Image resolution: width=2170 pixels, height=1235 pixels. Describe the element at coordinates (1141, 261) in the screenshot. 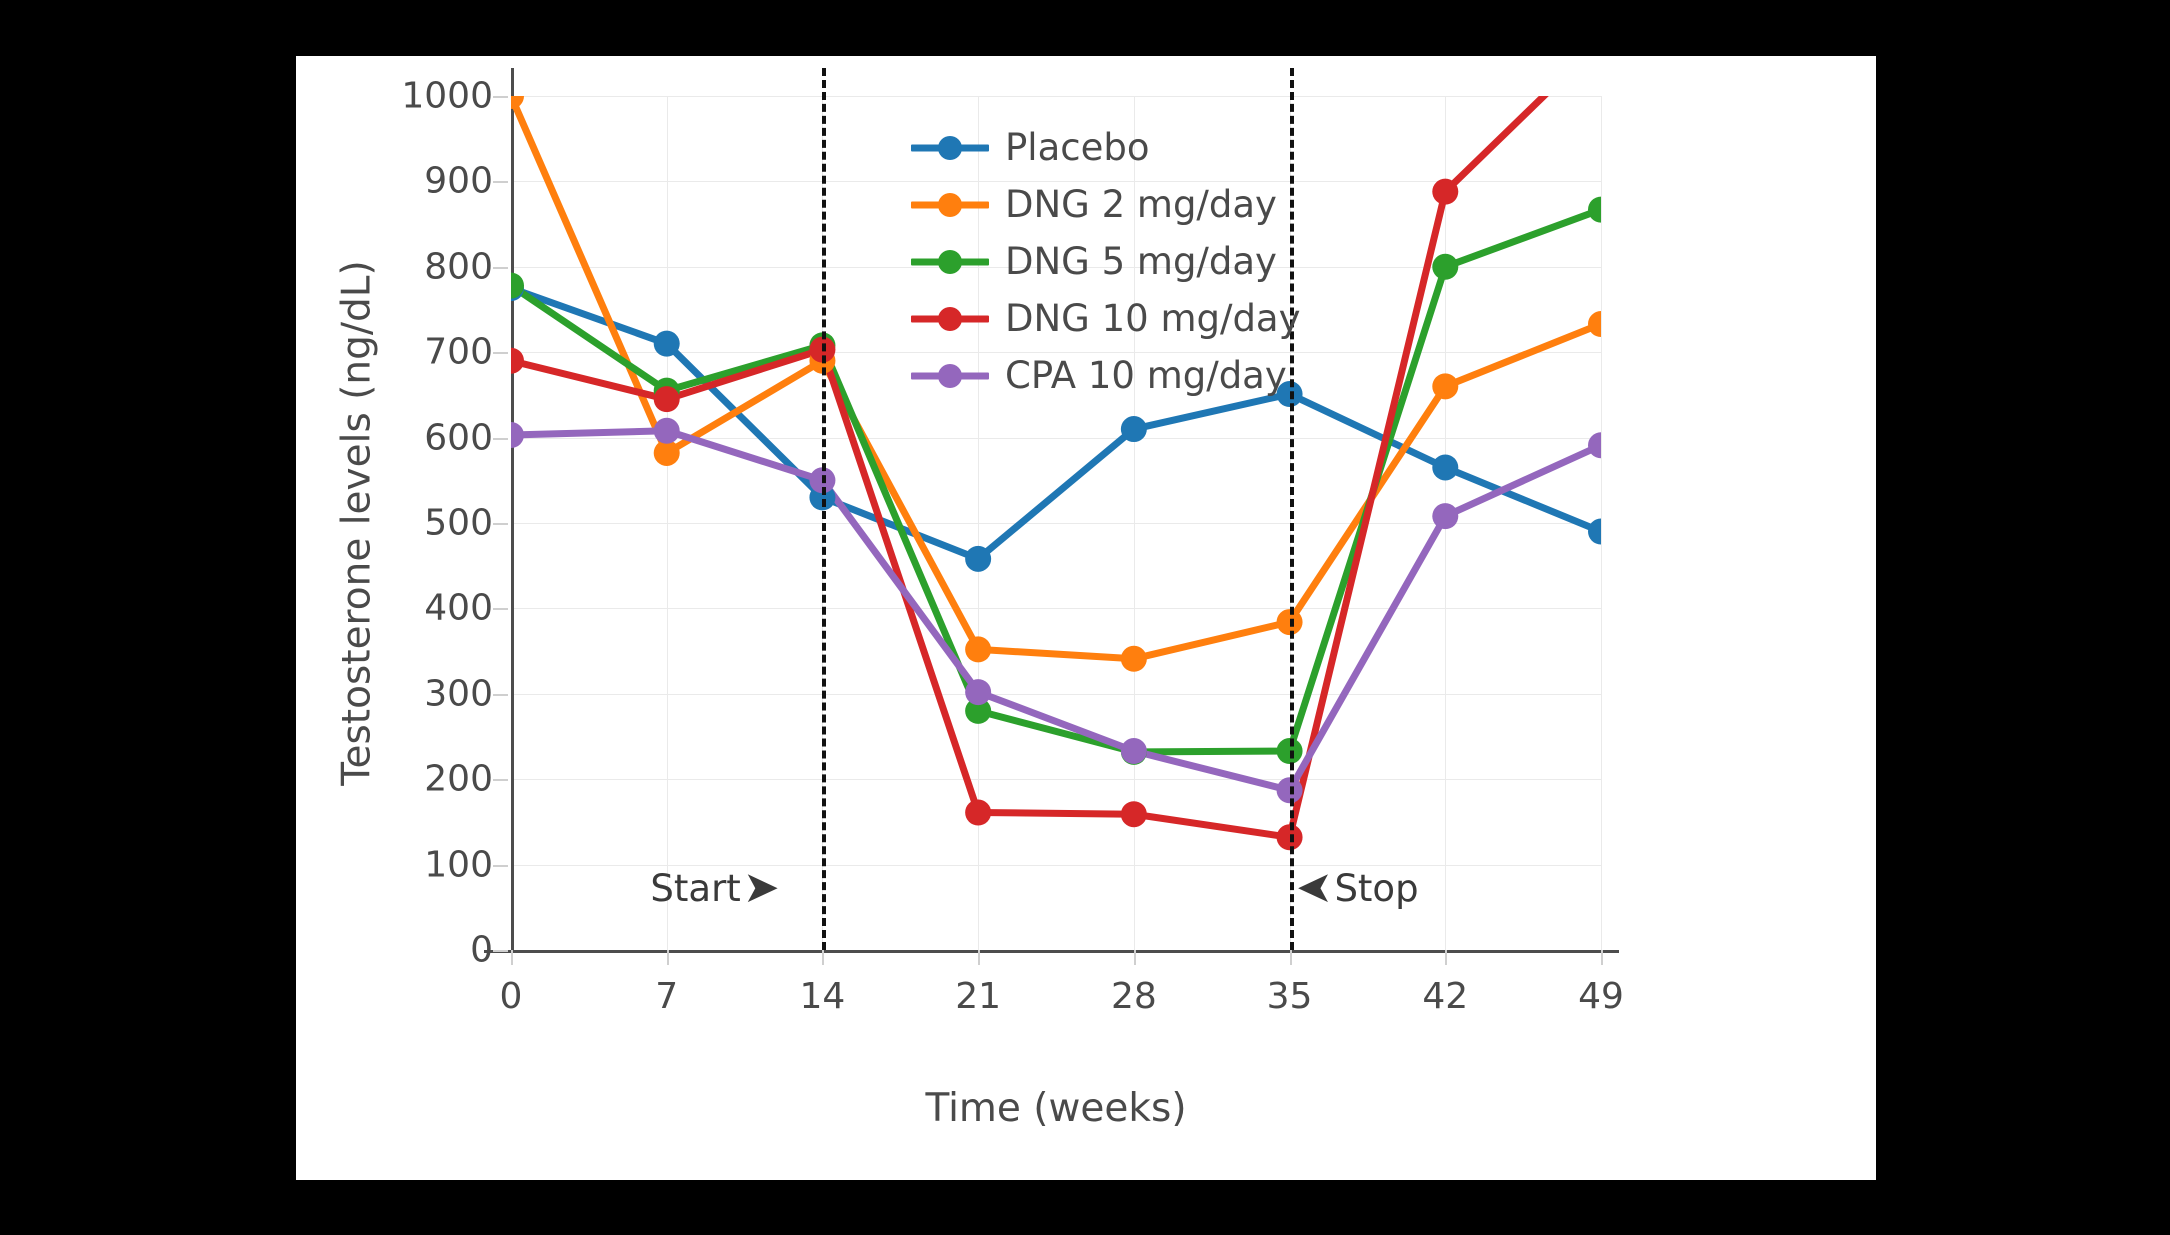

I see `legend-label: DNG 5 mg/day` at that location.